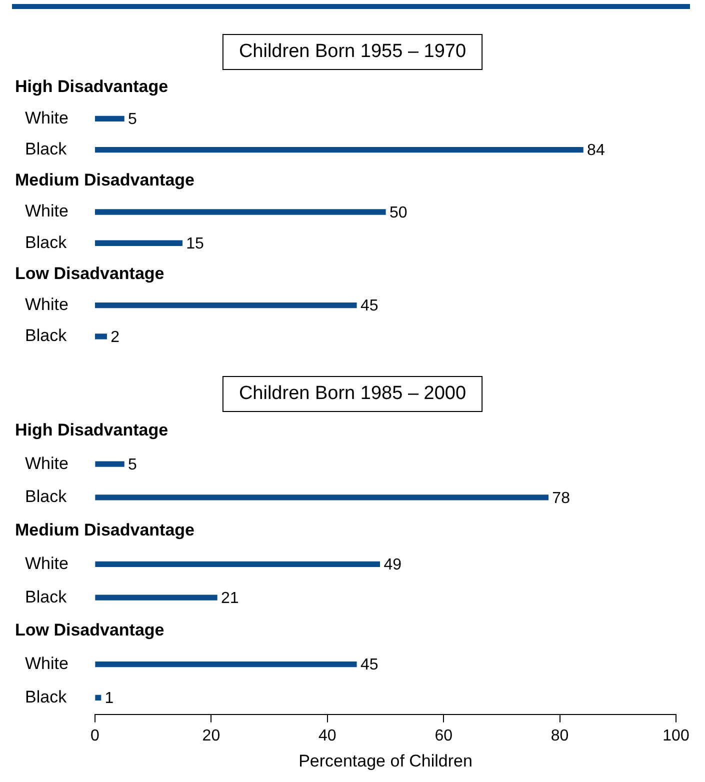 The image size is (705, 782). I want to click on data-label: 2, so click(115, 337).